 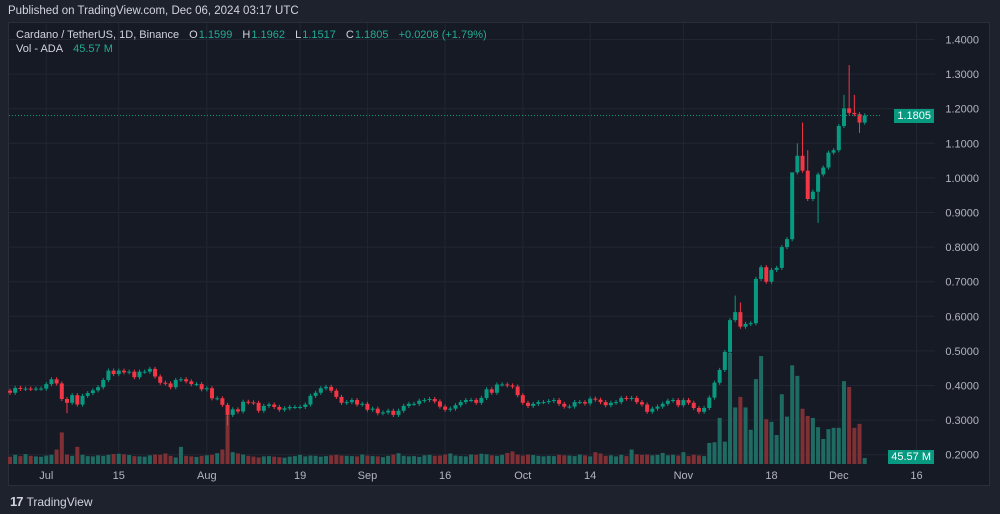 What do you see at coordinates (98, 35) in the screenshot?
I see `symbol-title: Cardano / TetherUS, 1D, Binance` at bounding box center [98, 35].